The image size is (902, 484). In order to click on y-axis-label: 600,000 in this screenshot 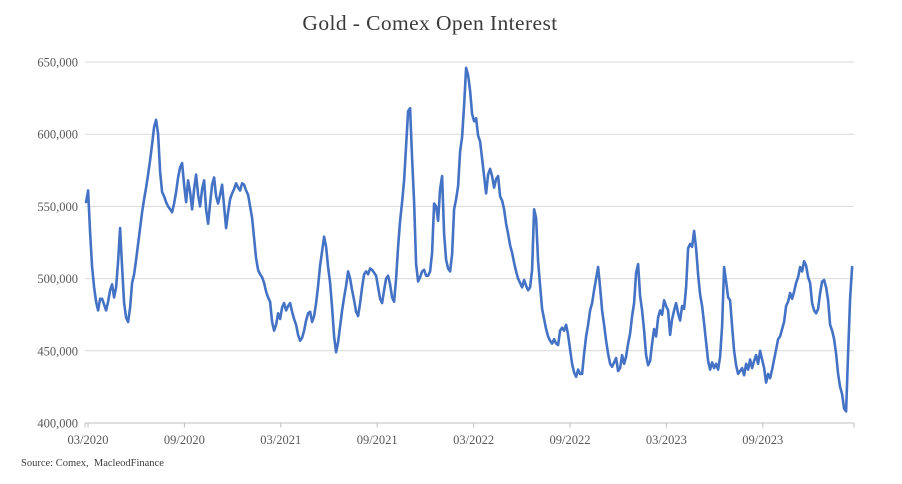, I will do `click(57, 135)`.